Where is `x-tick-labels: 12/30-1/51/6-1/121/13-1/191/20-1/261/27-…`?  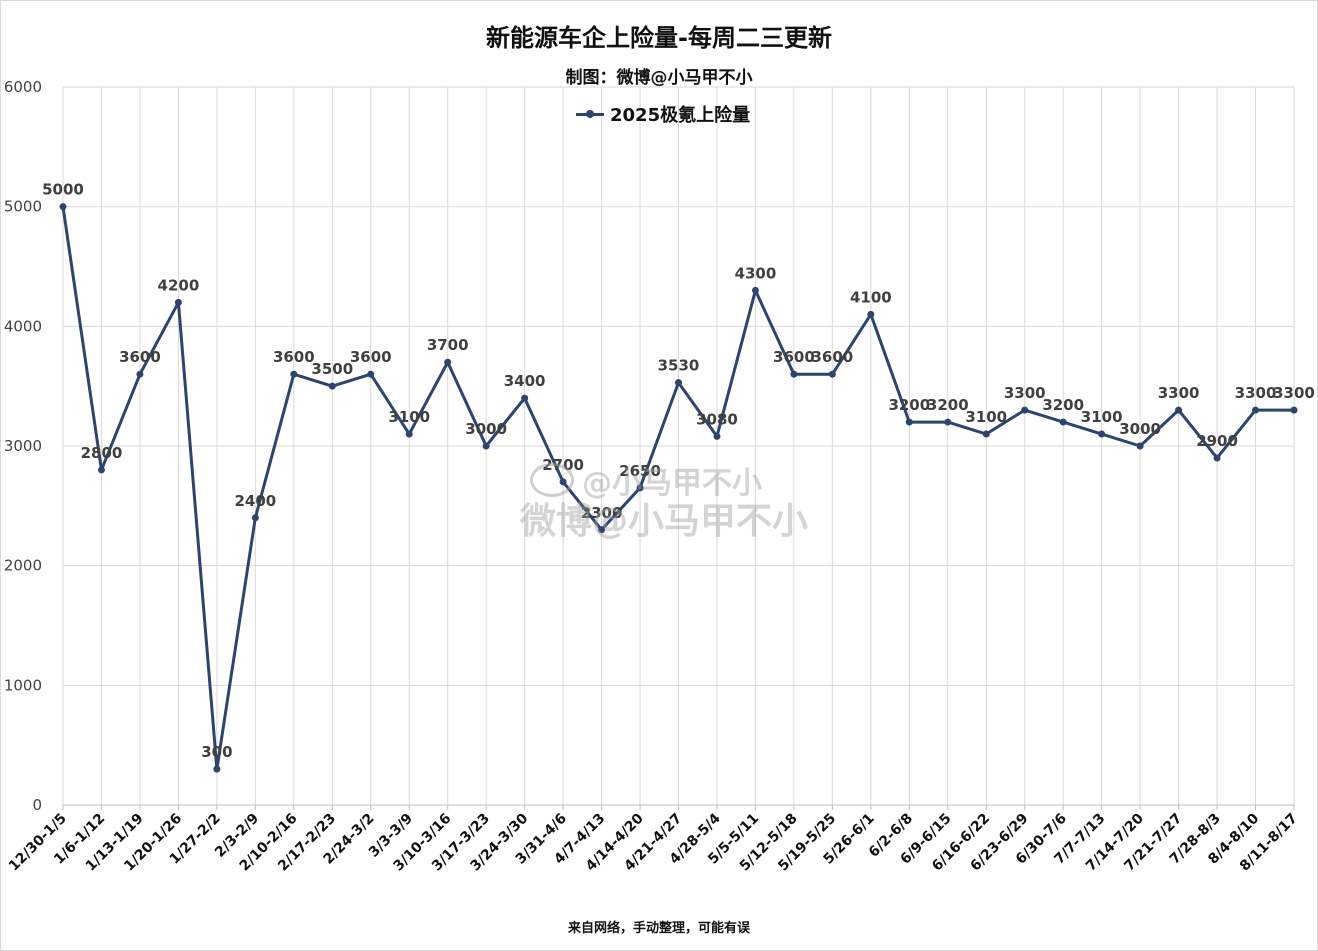 x-tick-labels: 12/30-1/51/6-1/121/13-1/191/20-1/261/27-… is located at coordinates (653, 842).